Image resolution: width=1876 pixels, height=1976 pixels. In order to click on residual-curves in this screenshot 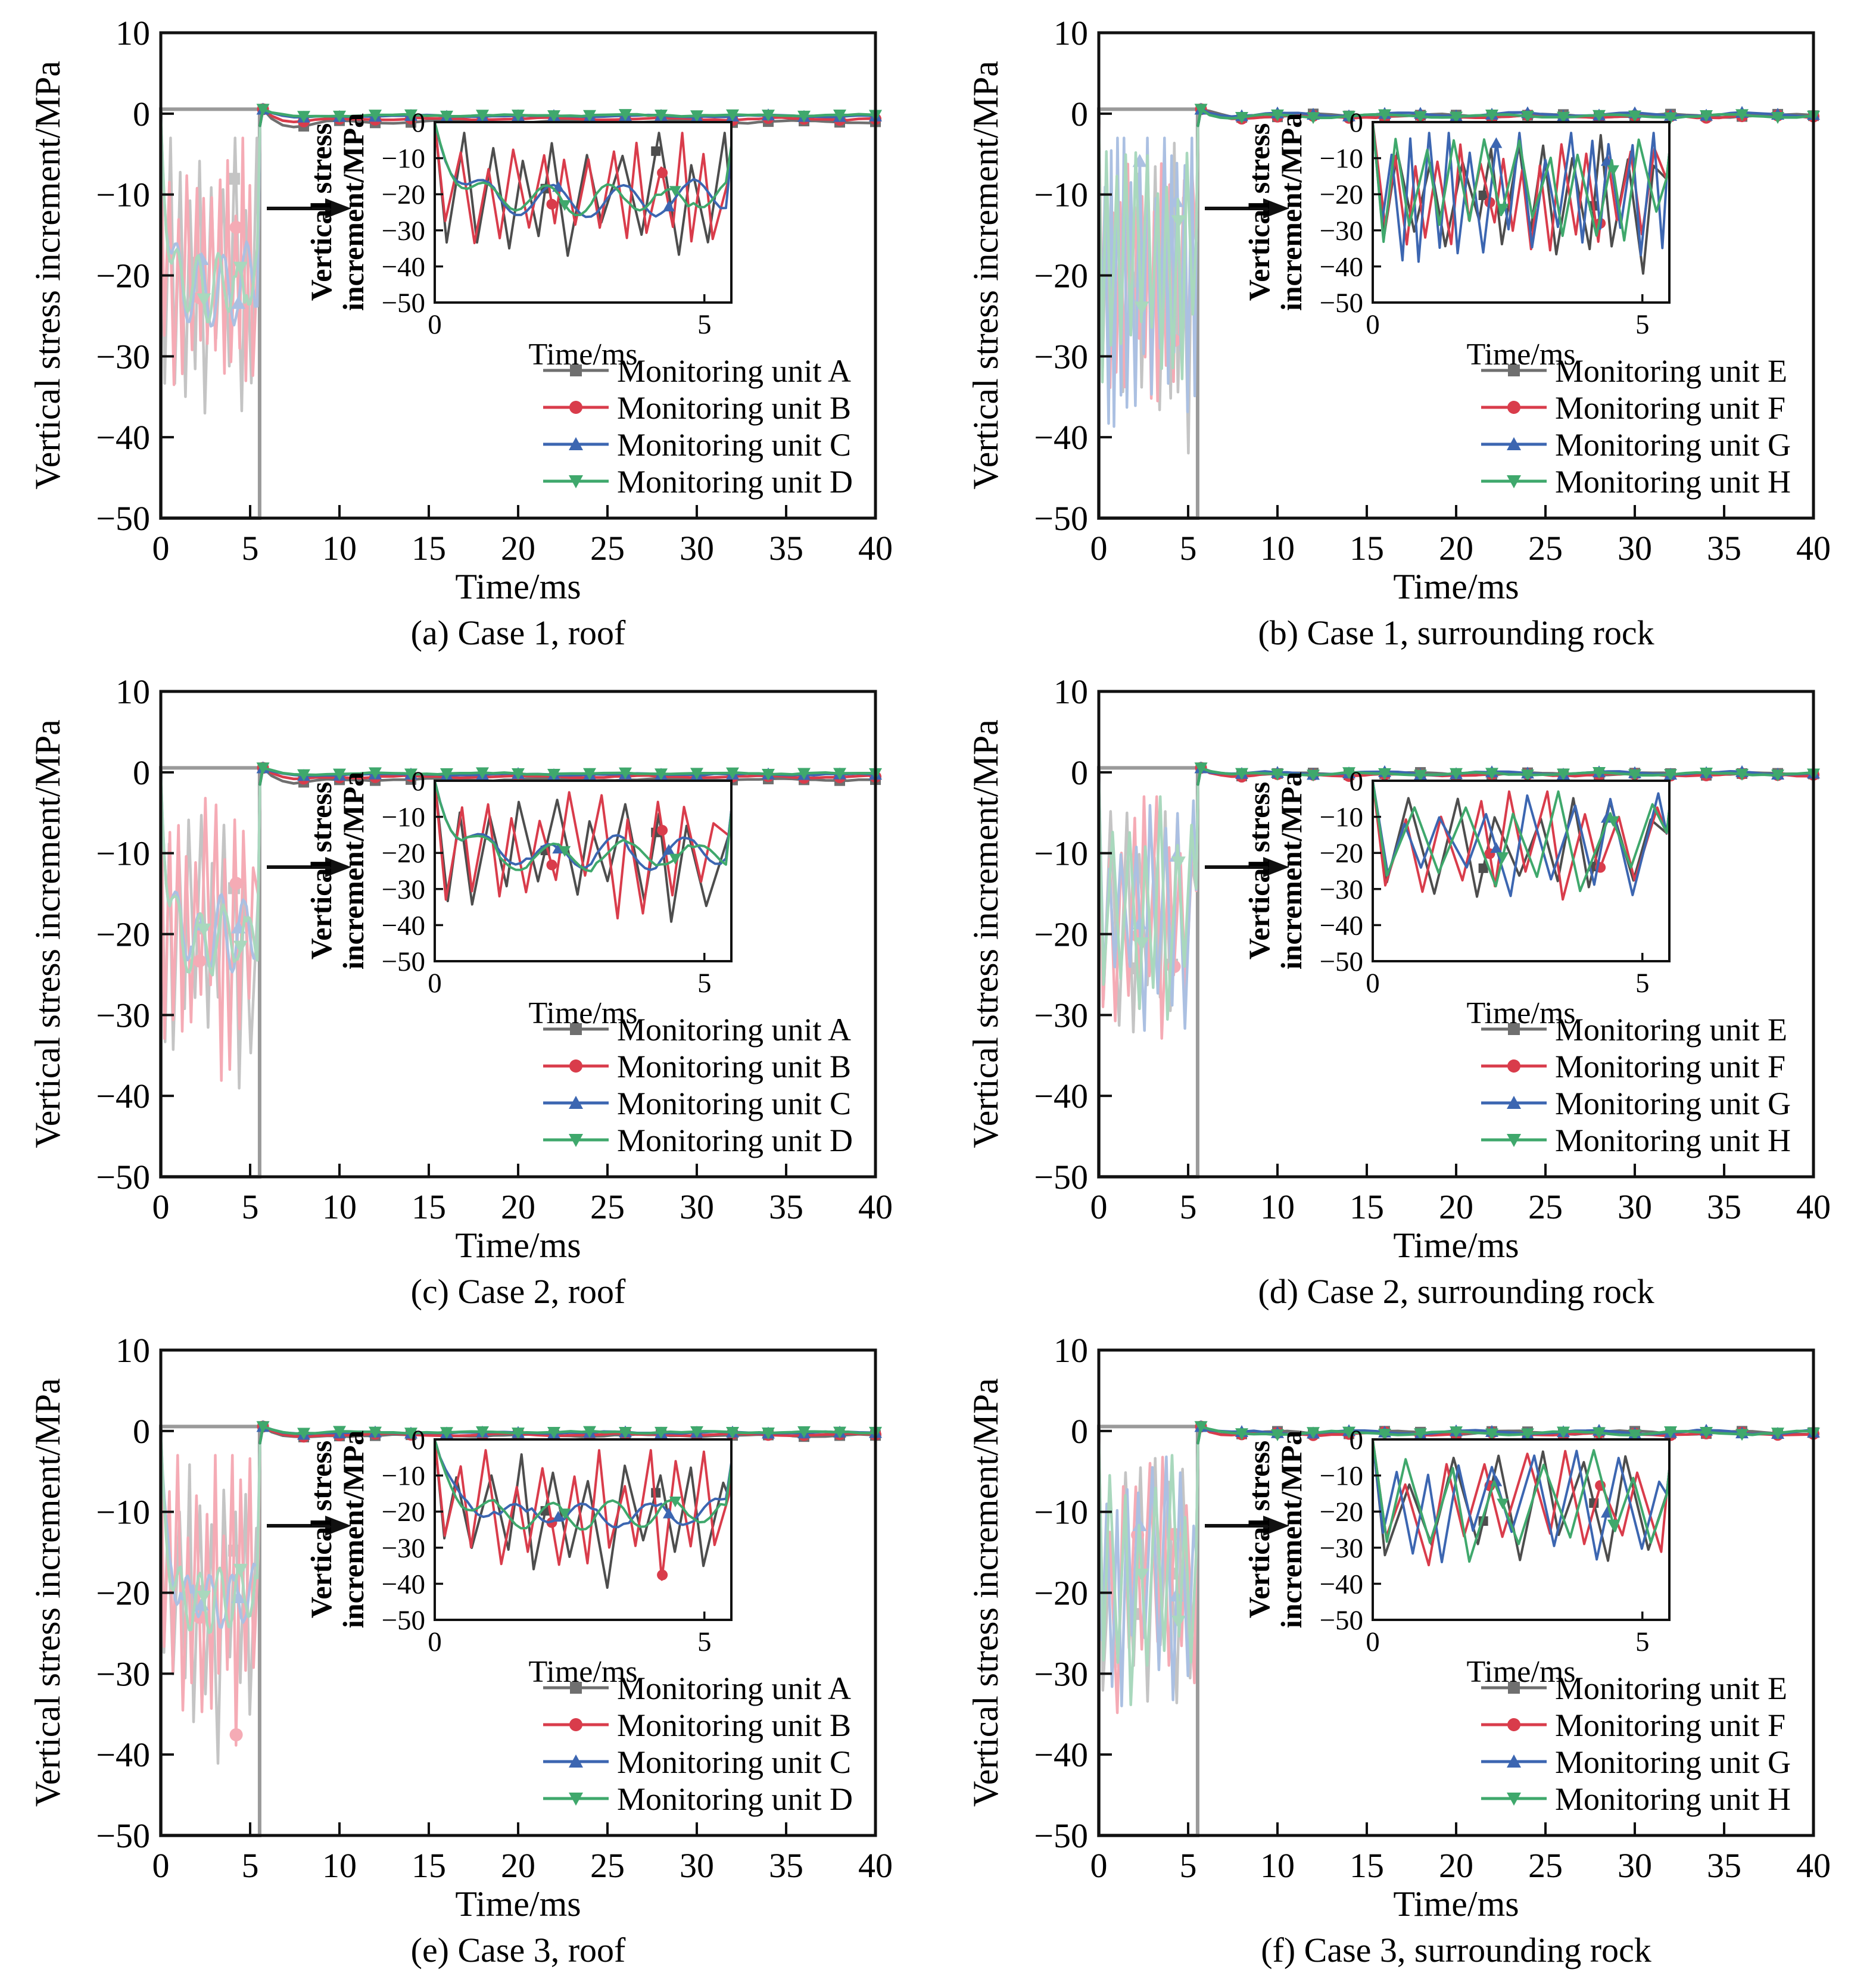, I will do `click(569, 117)`.